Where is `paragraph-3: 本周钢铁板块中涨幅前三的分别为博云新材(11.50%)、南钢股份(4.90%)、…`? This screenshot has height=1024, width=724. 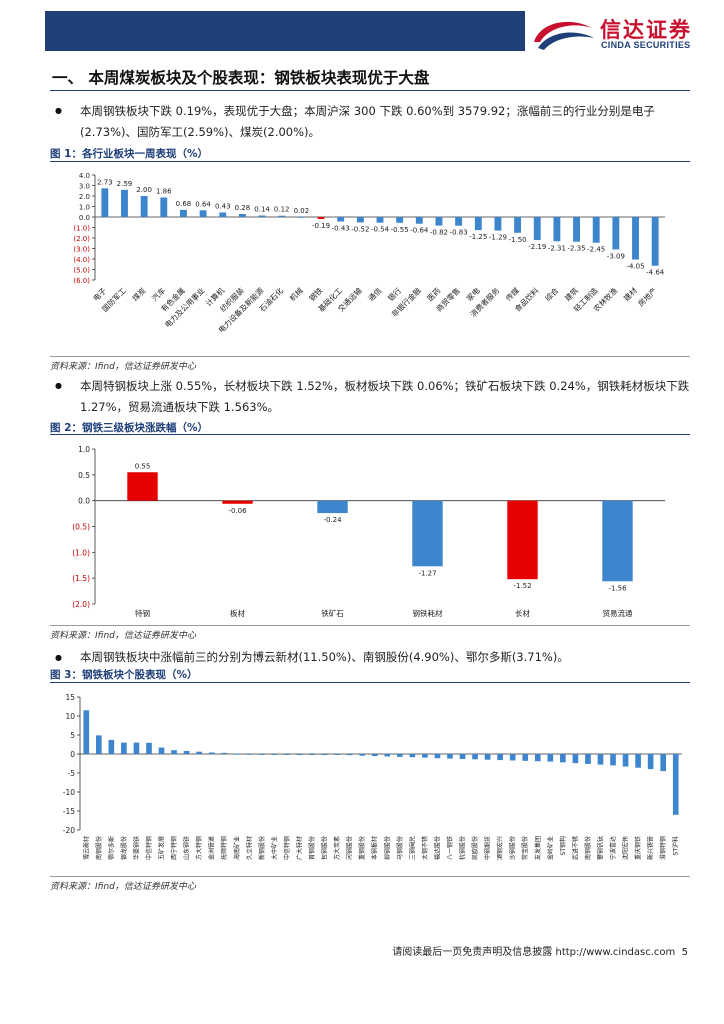
paragraph-3: 本周钢铁板块中涨幅前三的分别为博云新材(11.50%)、南钢股份(4.90%)、… is located at coordinates (324, 657).